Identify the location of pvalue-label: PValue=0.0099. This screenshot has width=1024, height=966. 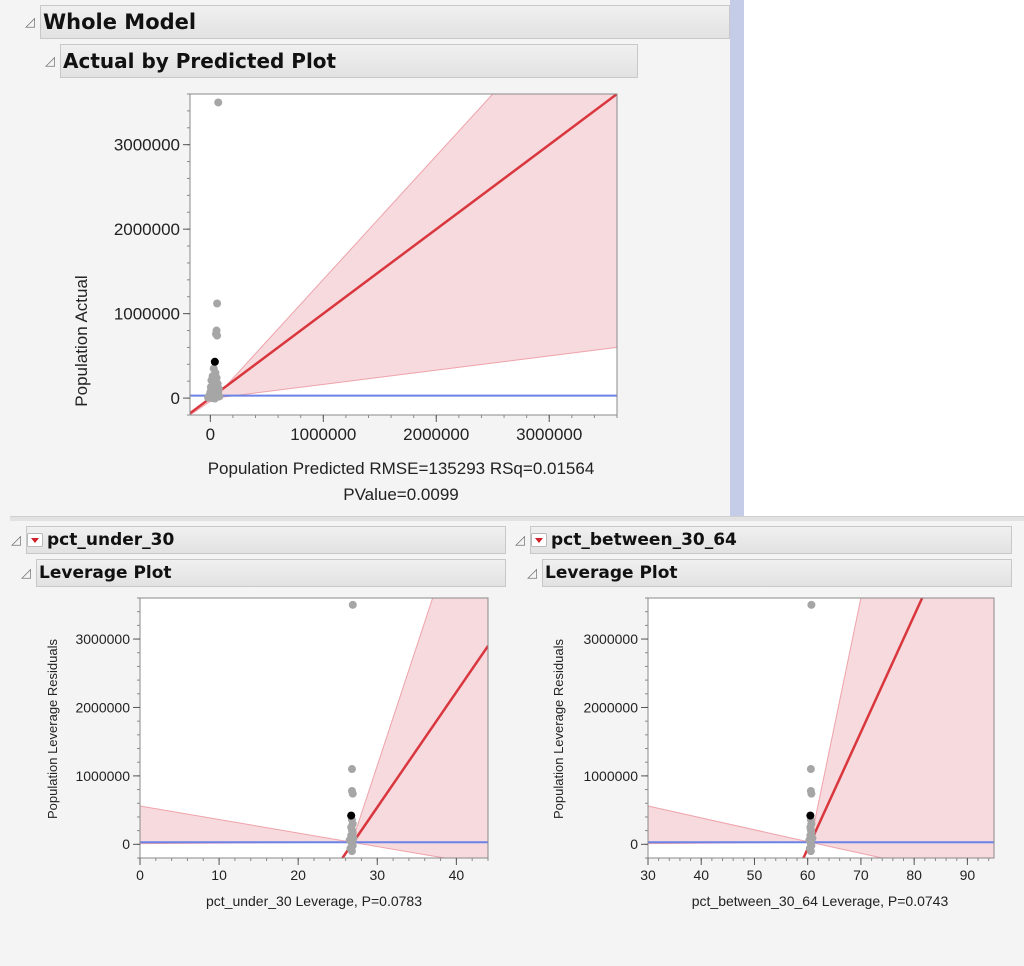
(400, 494).